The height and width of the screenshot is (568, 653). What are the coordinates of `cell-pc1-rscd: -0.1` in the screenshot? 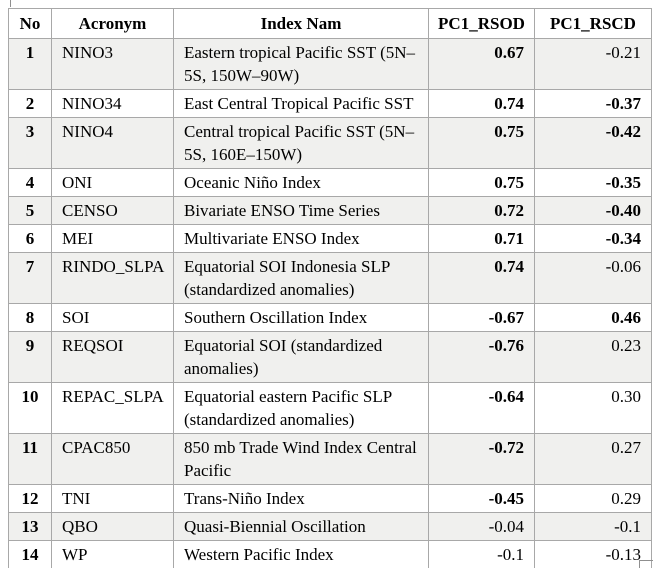 It's located at (593, 526).